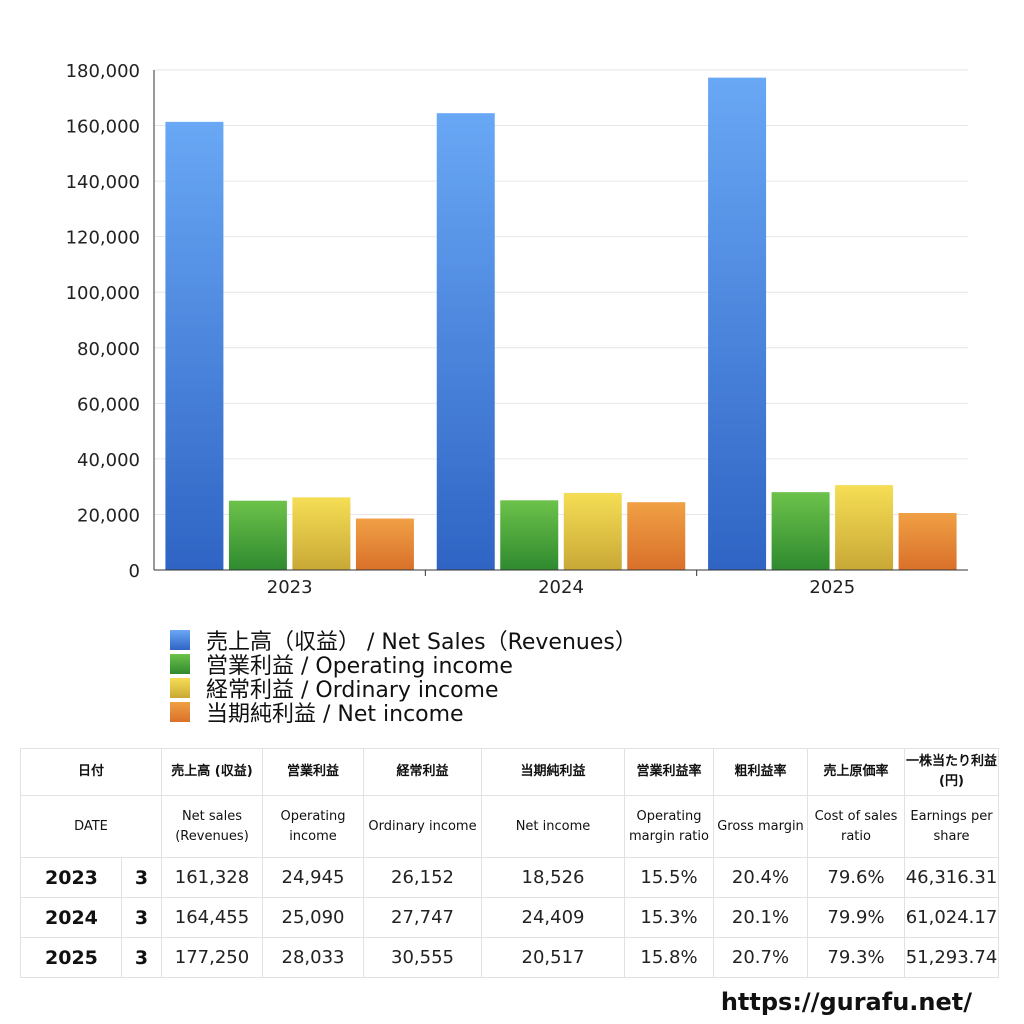 The width and height of the screenshot is (1024, 1024). What do you see at coordinates (422, 877) in the screenshot?
I see `cell-ordinary-income: 26,152` at bounding box center [422, 877].